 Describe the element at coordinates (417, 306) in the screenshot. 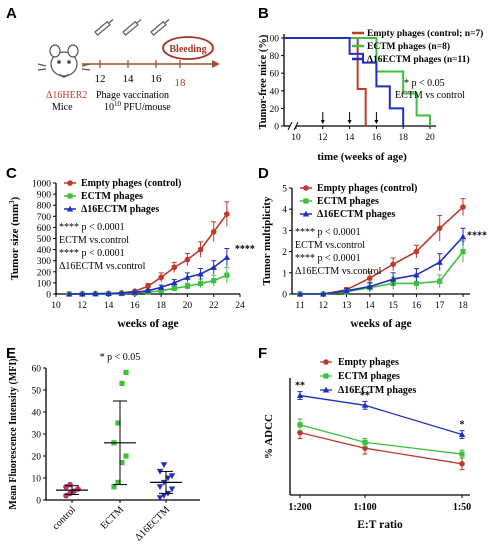

I see `d-x-tick-label: 16` at that location.